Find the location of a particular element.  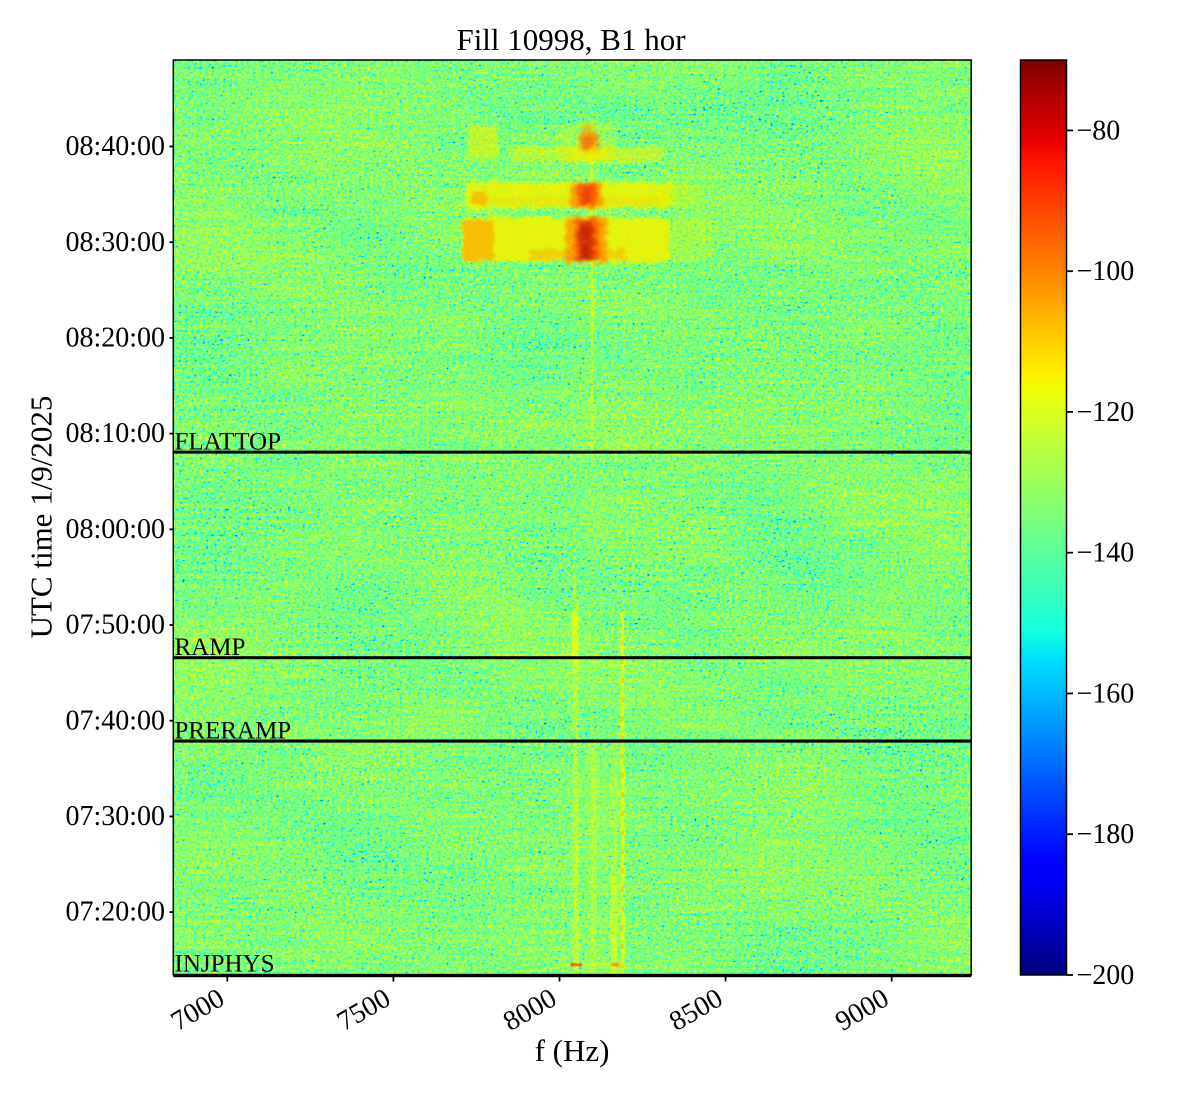

svg-text: 08:20:00 is located at coordinates (115, 338).